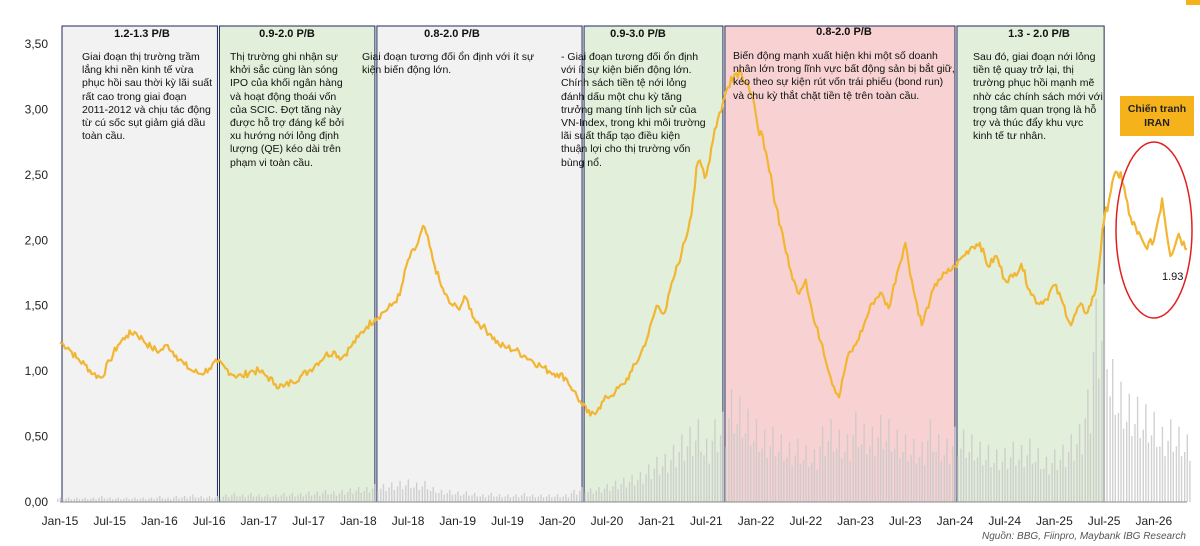 The image size is (1200, 546). Describe the element at coordinates (507, 521) in the screenshot. I see `x-tick-label: Jul-19` at that location.